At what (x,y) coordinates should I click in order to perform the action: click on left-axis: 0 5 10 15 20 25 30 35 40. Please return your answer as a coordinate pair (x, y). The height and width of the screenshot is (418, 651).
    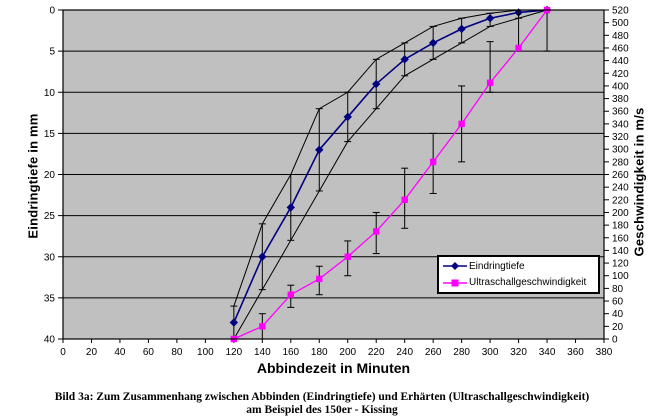
    Looking at the image, I should click on (53, 176).